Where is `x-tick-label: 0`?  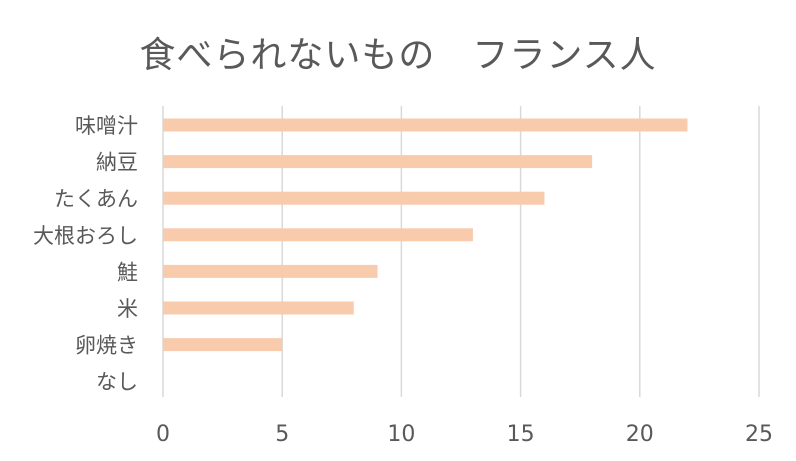 x-tick-label: 0 is located at coordinates (163, 434).